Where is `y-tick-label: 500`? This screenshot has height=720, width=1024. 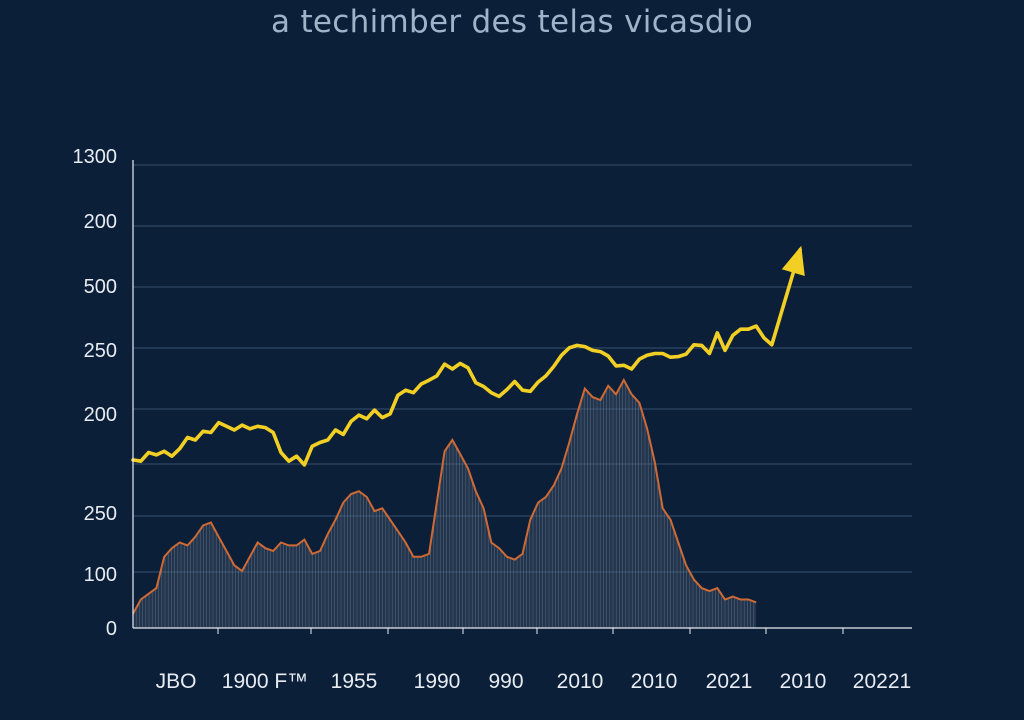 y-tick-label: 500 is located at coordinates (100, 287).